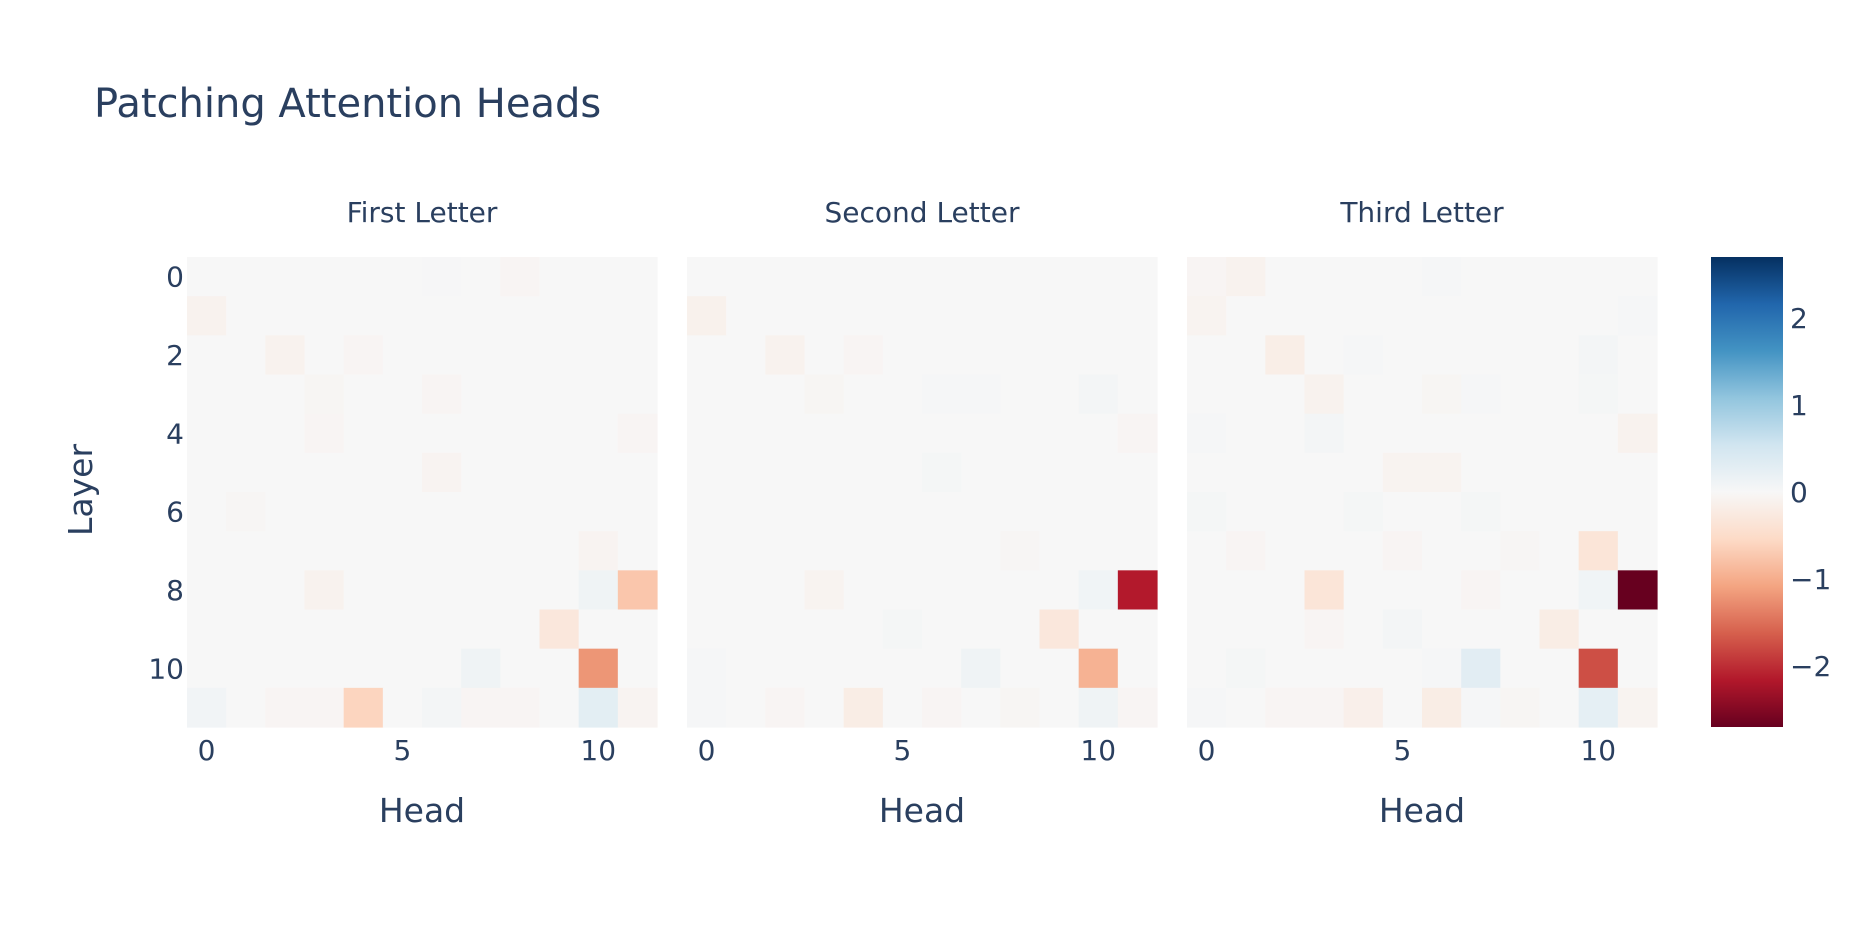 The height and width of the screenshot is (934, 1868). Describe the element at coordinates (175, 355) in the screenshot. I see `y-tick-label: 2` at that location.